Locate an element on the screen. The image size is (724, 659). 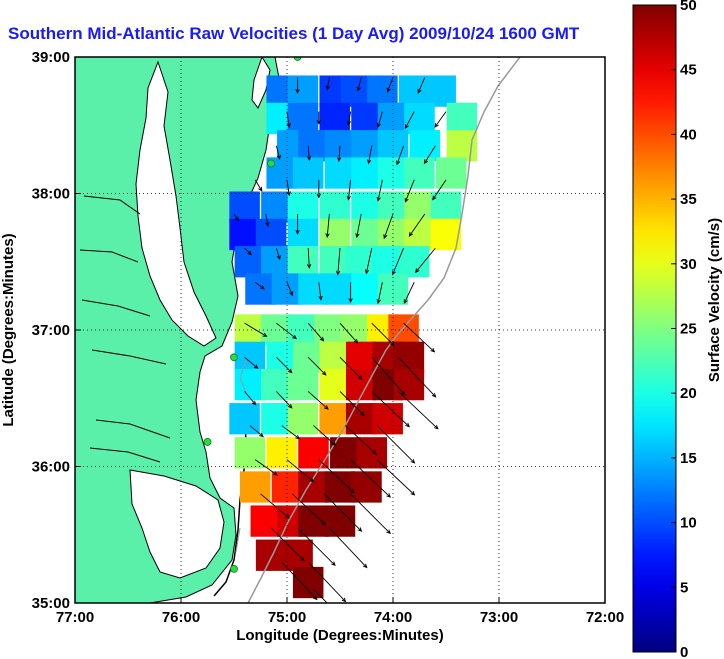
colorbar-tick-label: 35 is located at coordinates (688, 199).